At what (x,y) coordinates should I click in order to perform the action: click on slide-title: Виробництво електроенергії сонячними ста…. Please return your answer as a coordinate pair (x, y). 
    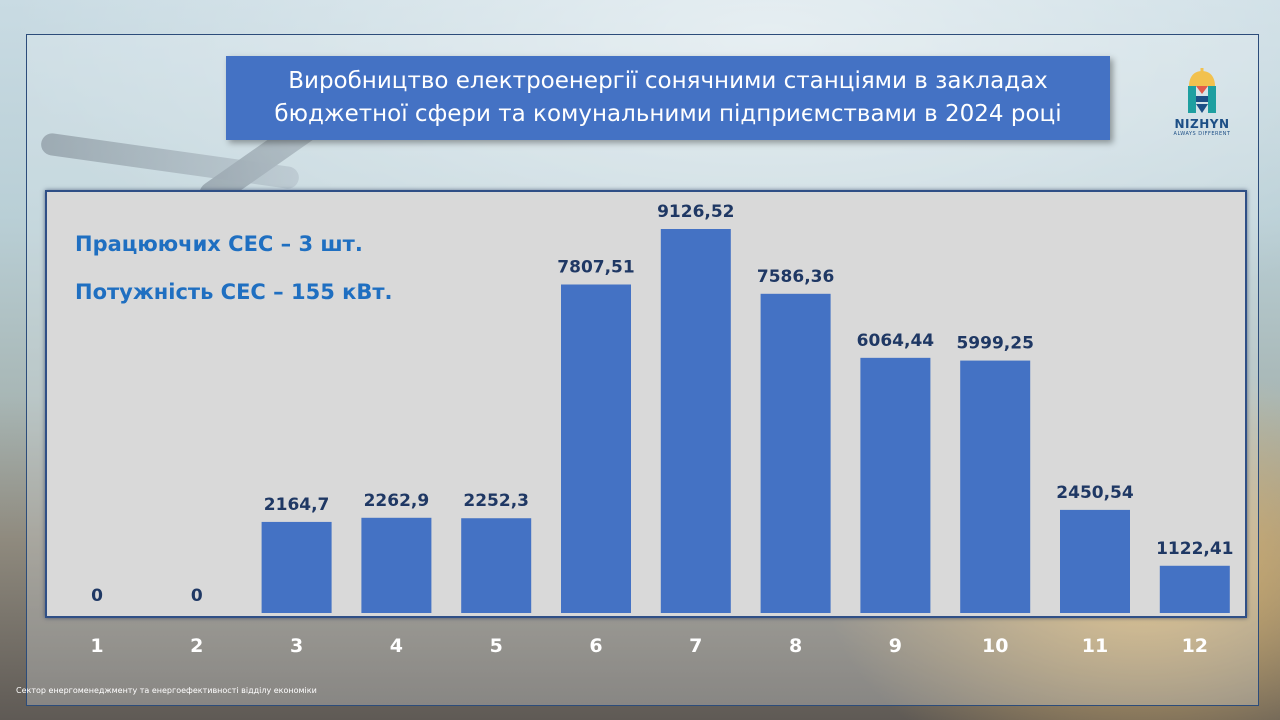
    Looking at the image, I should click on (668, 98).